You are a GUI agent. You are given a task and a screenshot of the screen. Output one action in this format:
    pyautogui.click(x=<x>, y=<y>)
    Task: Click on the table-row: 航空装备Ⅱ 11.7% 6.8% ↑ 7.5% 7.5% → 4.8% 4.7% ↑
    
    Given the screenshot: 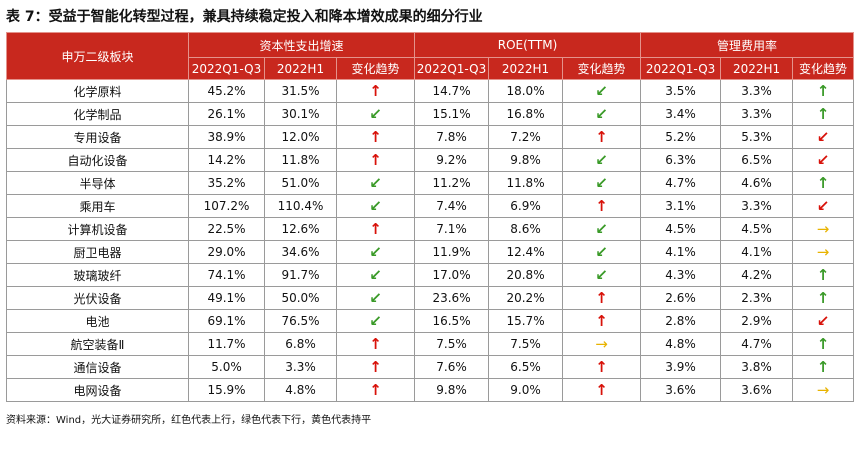 What is the action you would take?
    pyautogui.click(x=430, y=344)
    